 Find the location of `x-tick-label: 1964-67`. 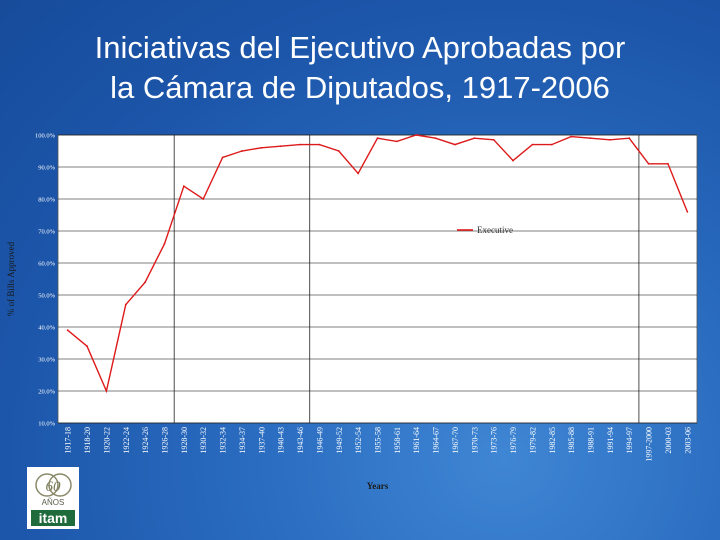

x-tick-label: 1964-67 is located at coordinates (436, 440).